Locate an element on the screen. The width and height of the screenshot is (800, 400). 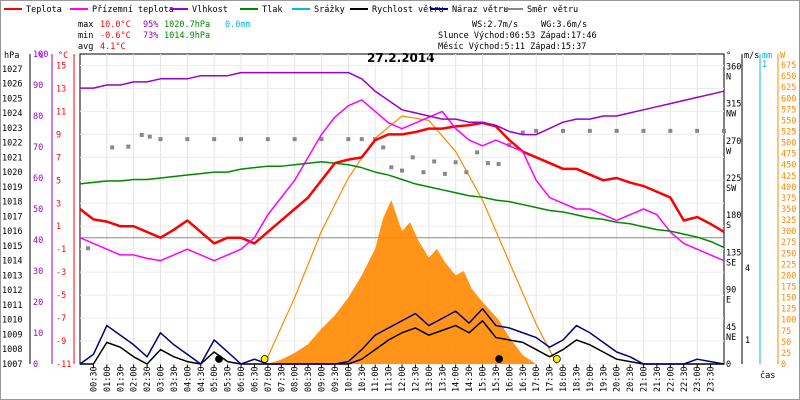
time-tick-label: 02:30 is located at coordinates (148, 379).